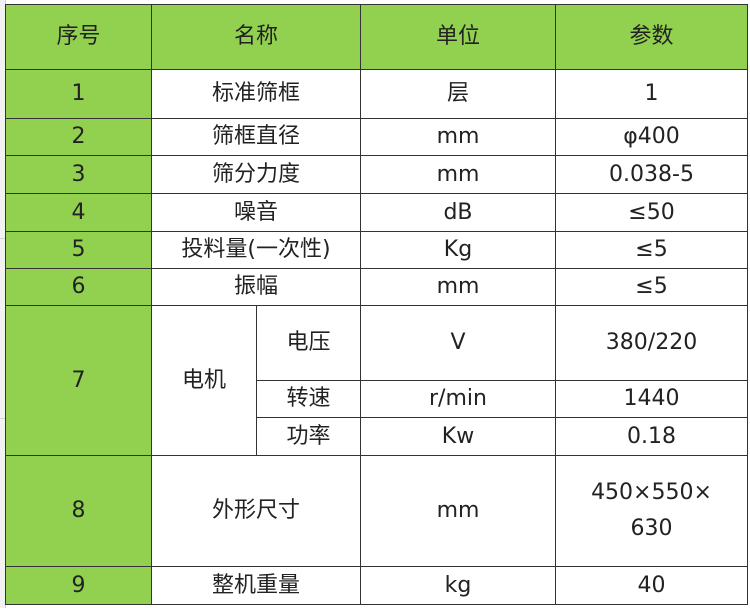 The width and height of the screenshot is (750, 608). I want to click on cell-unit: 层, so click(458, 94).